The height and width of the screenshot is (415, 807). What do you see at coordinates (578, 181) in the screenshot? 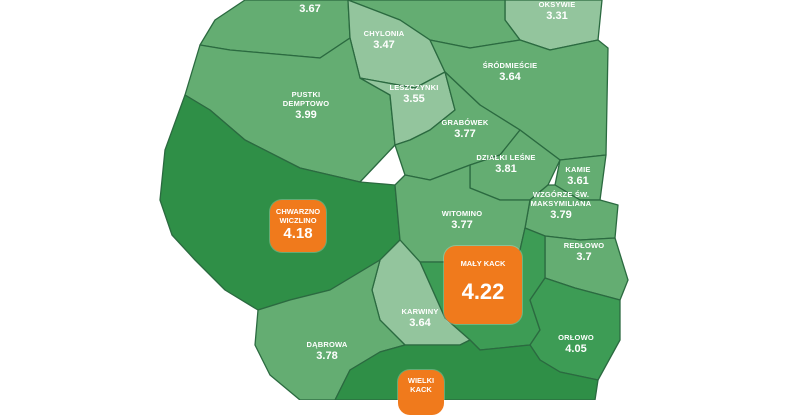
I see `district-value: 3.61` at bounding box center [578, 181].